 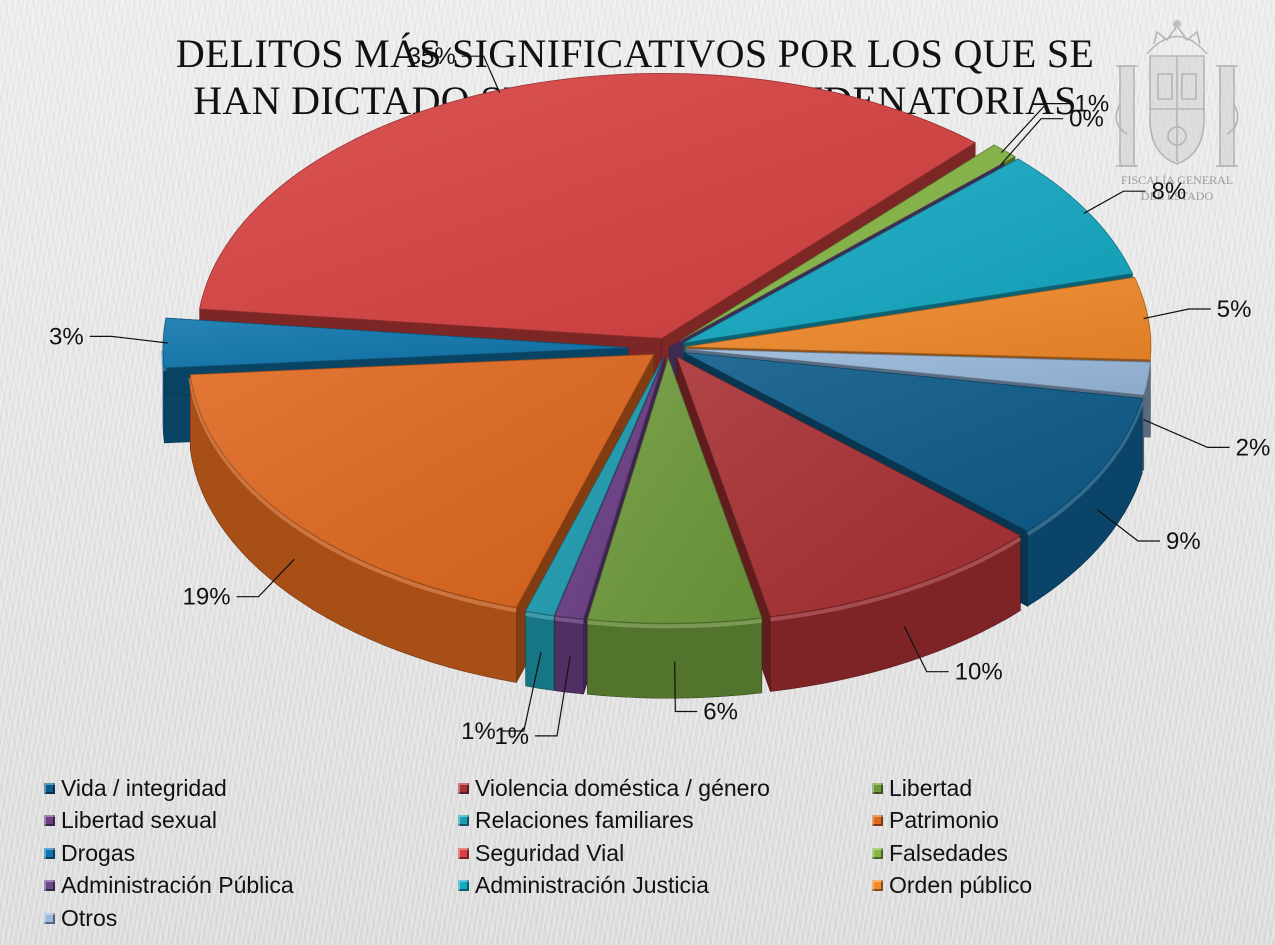 I want to click on legend-item-vida-integridad: Vida / integridad, so click(x=251, y=788).